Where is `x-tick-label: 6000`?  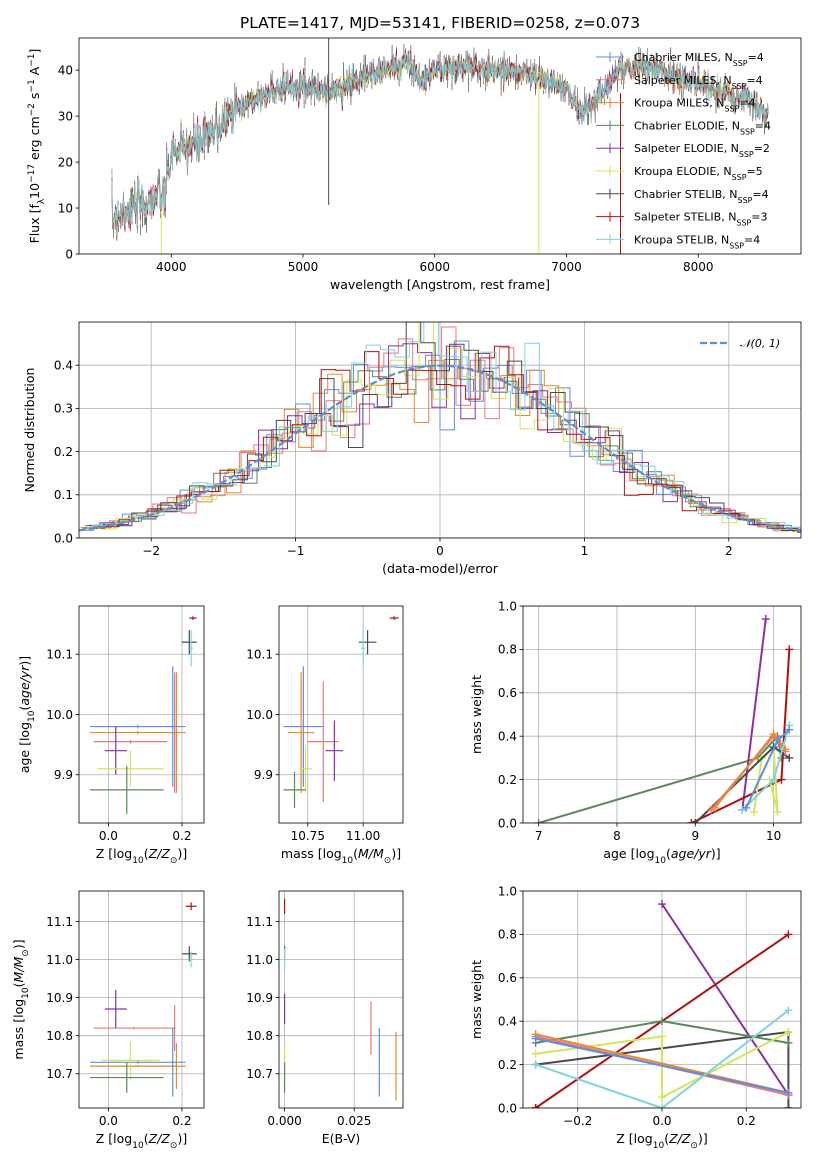 x-tick-label: 6000 is located at coordinates (434, 267).